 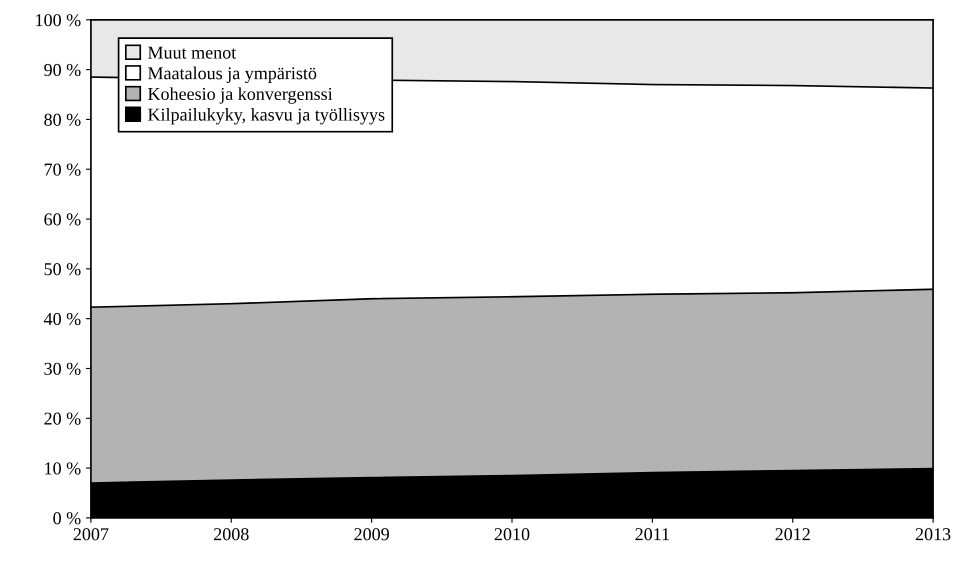 I want to click on y-tick-label: 30 %, so click(x=62, y=368).